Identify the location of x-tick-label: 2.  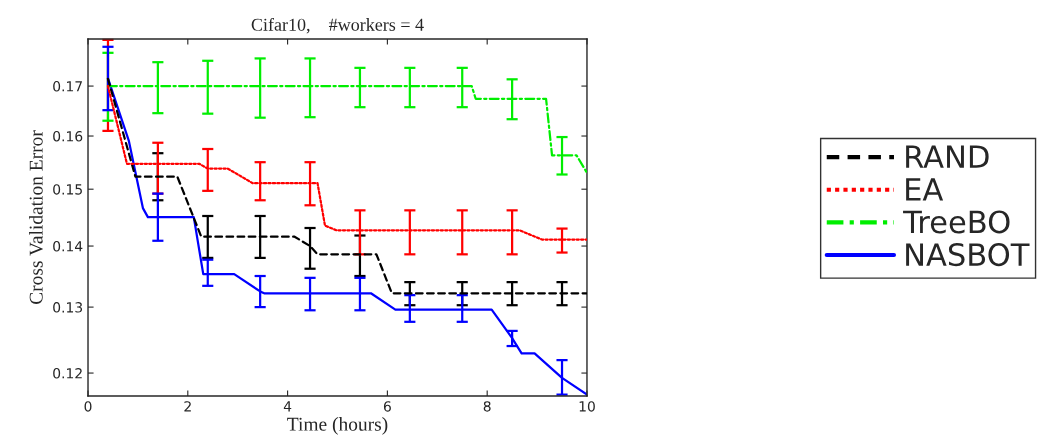
(187, 406).